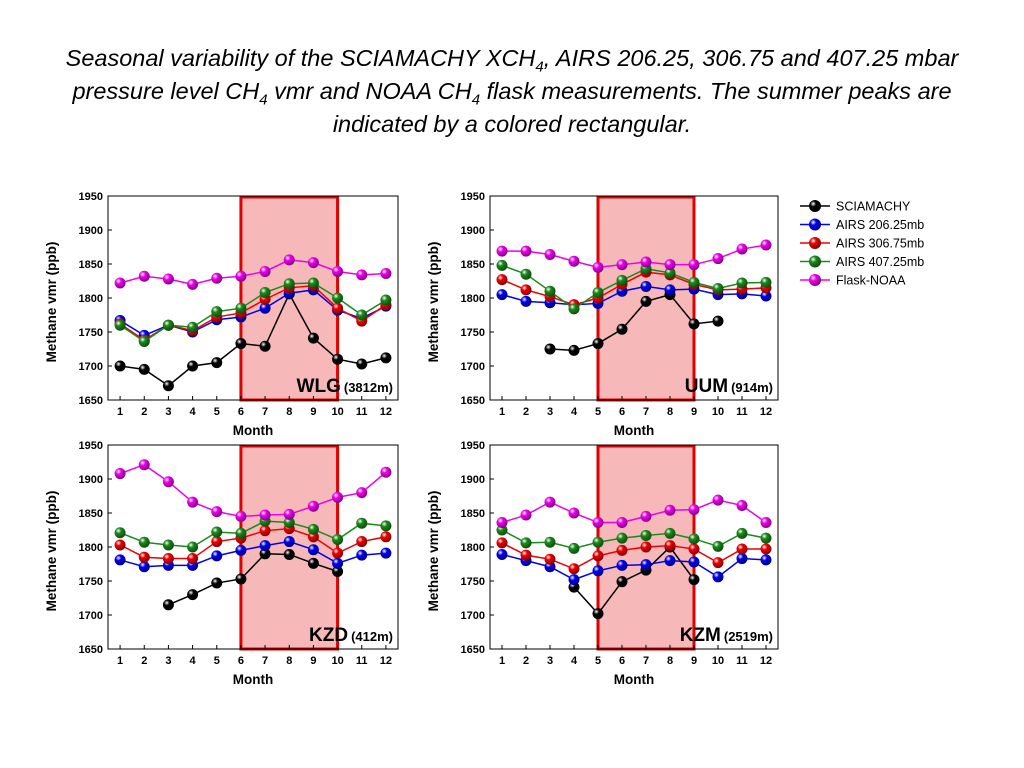 The width and height of the screenshot is (1024, 768). What do you see at coordinates (368, 387) in the screenshot?
I see `station-altitude: (3812m)` at bounding box center [368, 387].